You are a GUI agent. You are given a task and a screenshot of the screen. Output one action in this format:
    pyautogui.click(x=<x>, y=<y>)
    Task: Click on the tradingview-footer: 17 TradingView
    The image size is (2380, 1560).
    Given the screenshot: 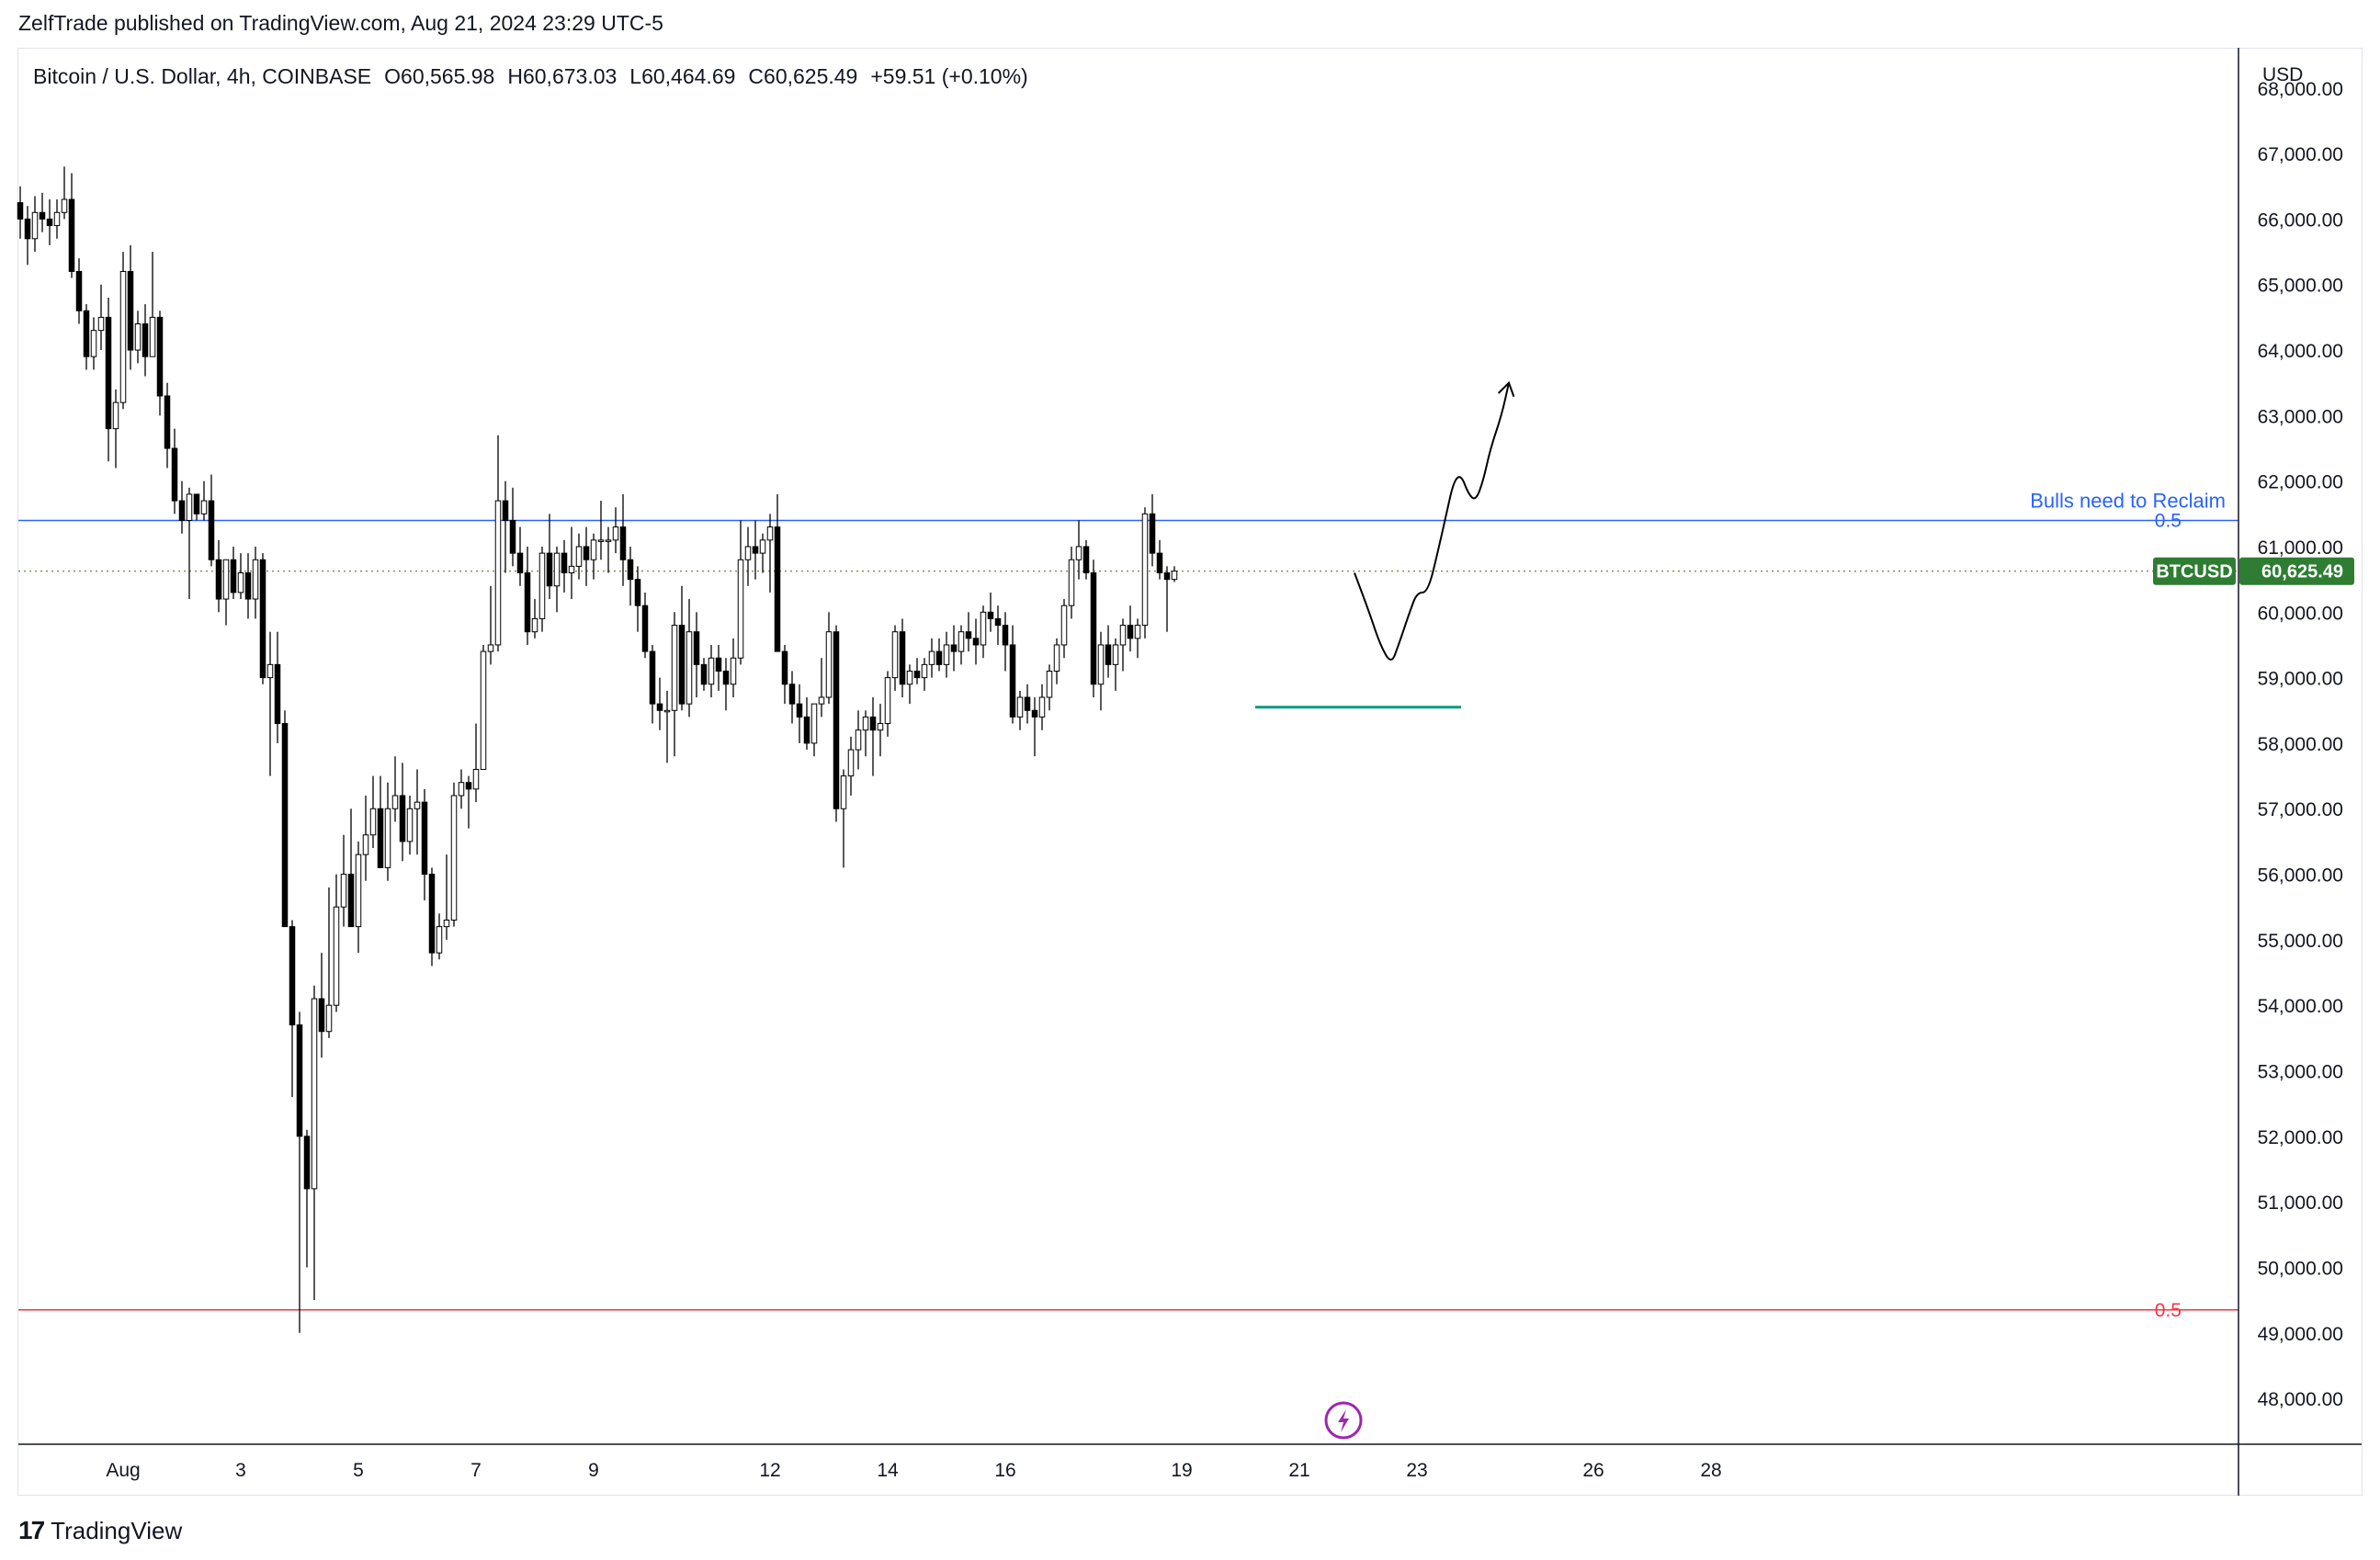 What is the action you would take?
    pyautogui.click(x=100, y=1530)
    